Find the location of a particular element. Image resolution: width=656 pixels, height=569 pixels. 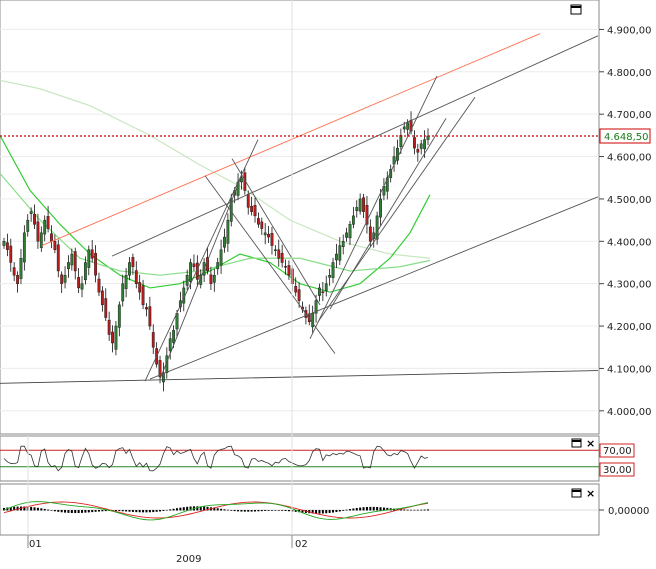

y-tick-label: 4.800,00 is located at coordinates (629, 73).